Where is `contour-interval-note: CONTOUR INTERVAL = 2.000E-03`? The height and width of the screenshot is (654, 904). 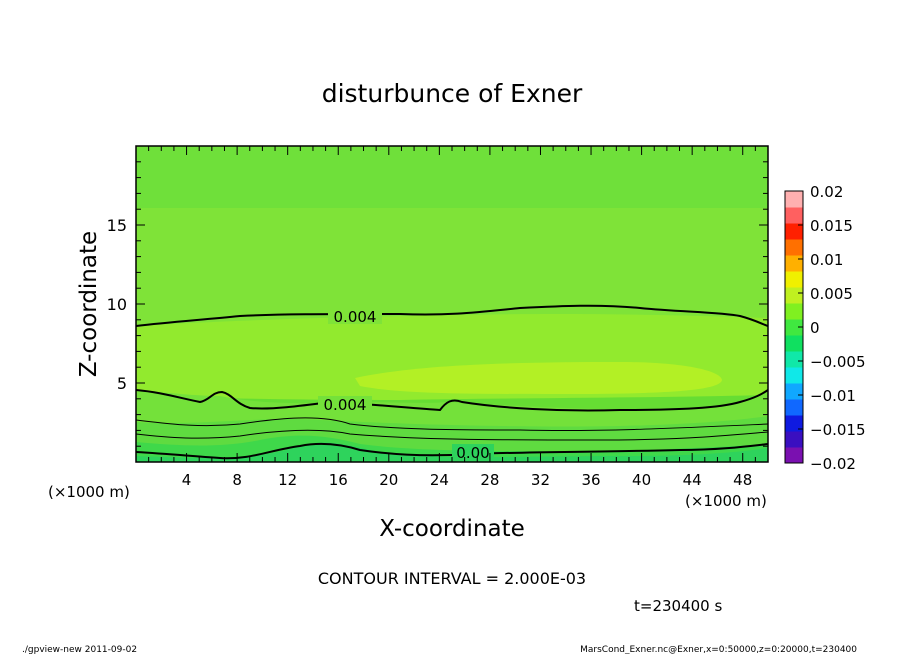 contour-interval-note: CONTOUR INTERVAL = 2.000E-03 is located at coordinates (452, 578).